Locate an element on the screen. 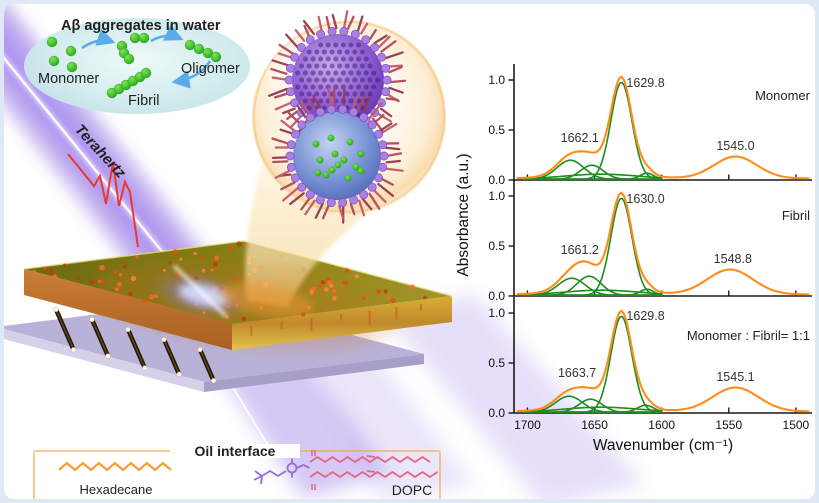  water-scheme-title: Aβ aggregates in water is located at coordinates (141, 26).